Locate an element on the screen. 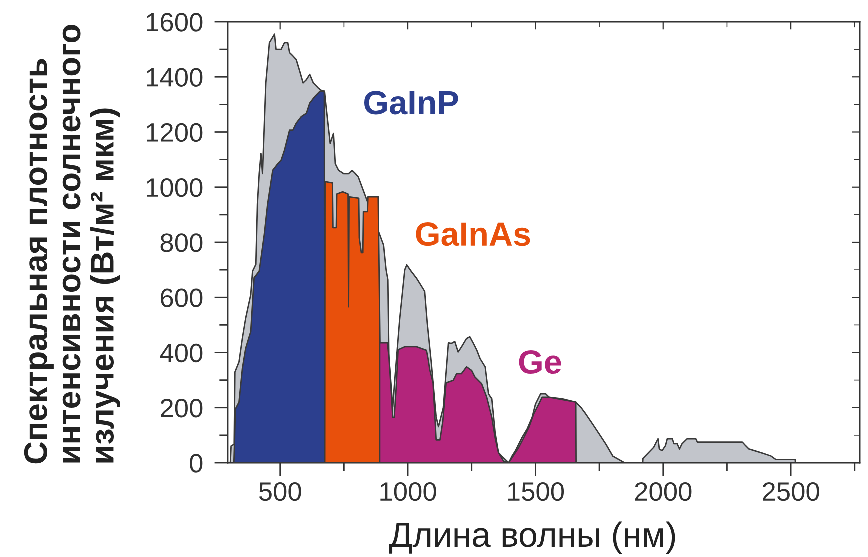 Image resolution: width=868 pixels, height=557 pixels. x-tick-label: 1500 is located at coordinates (536, 492).